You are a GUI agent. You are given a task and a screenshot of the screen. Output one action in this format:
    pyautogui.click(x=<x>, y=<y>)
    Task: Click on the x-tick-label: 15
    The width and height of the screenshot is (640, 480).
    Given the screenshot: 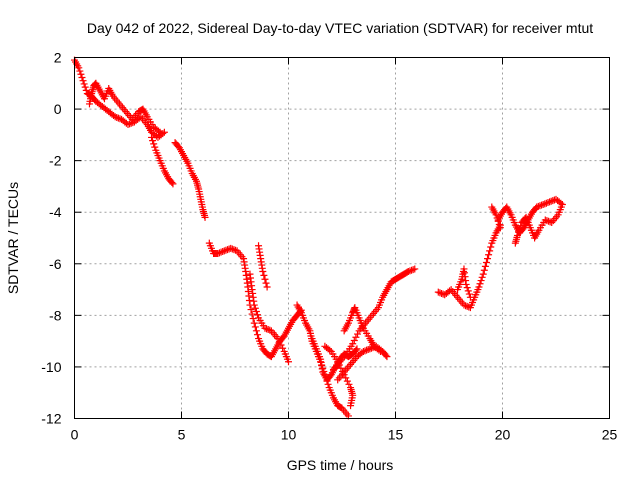 What is the action you would take?
    pyautogui.click(x=396, y=435)
    